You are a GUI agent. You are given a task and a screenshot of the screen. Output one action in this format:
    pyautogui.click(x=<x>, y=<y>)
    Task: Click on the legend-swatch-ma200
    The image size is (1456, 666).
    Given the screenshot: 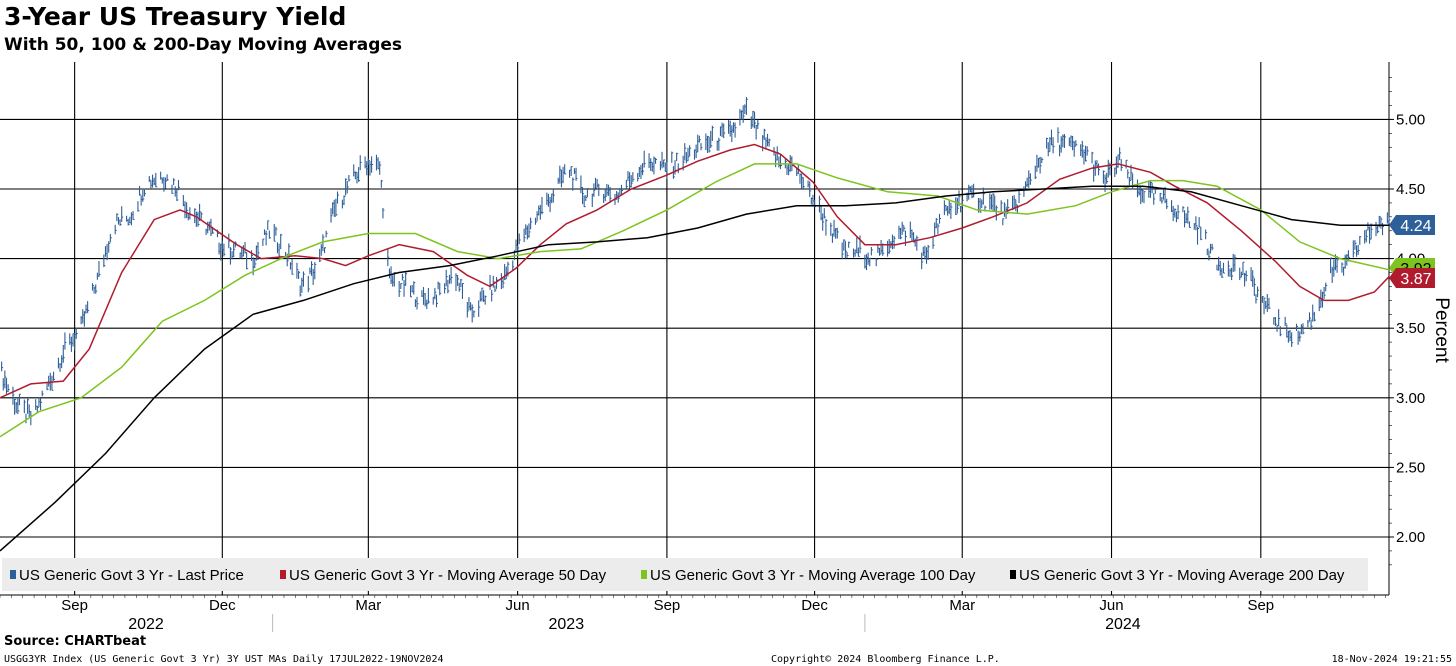 What is the action you would take?
    pyautogui.click(x=1013, y=574)
    